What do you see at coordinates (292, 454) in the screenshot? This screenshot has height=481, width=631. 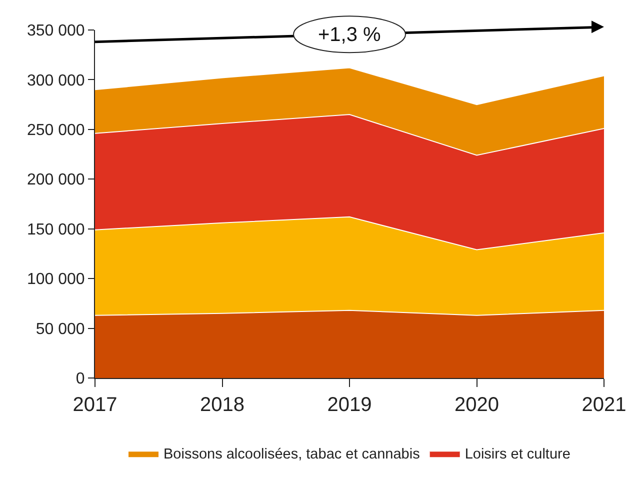 I see `legend-label: Boissons alcoolisées, tabac et cannabis` at bounding box center [292, 454].